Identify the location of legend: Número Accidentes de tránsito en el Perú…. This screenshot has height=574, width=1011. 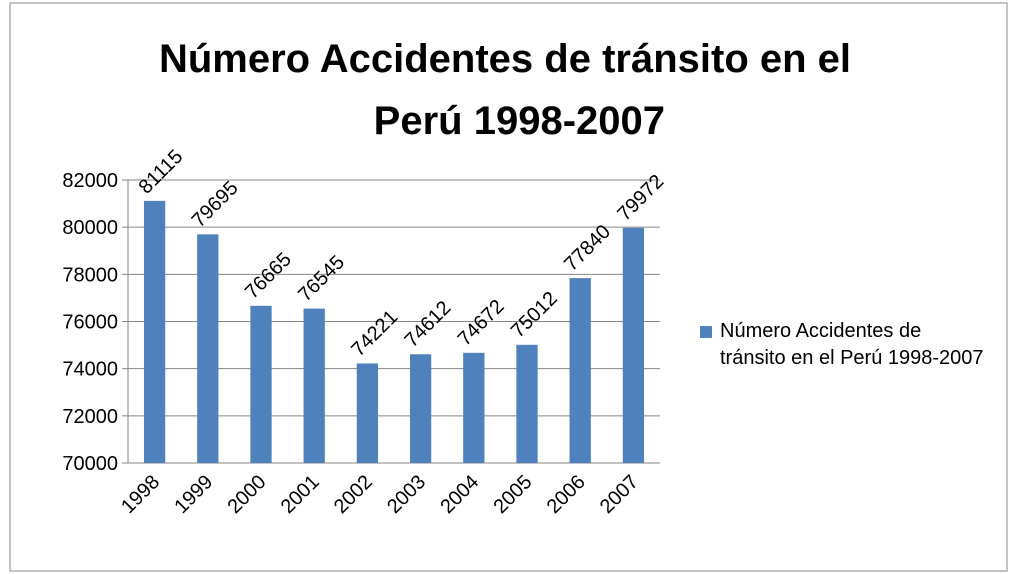
(845, 345).